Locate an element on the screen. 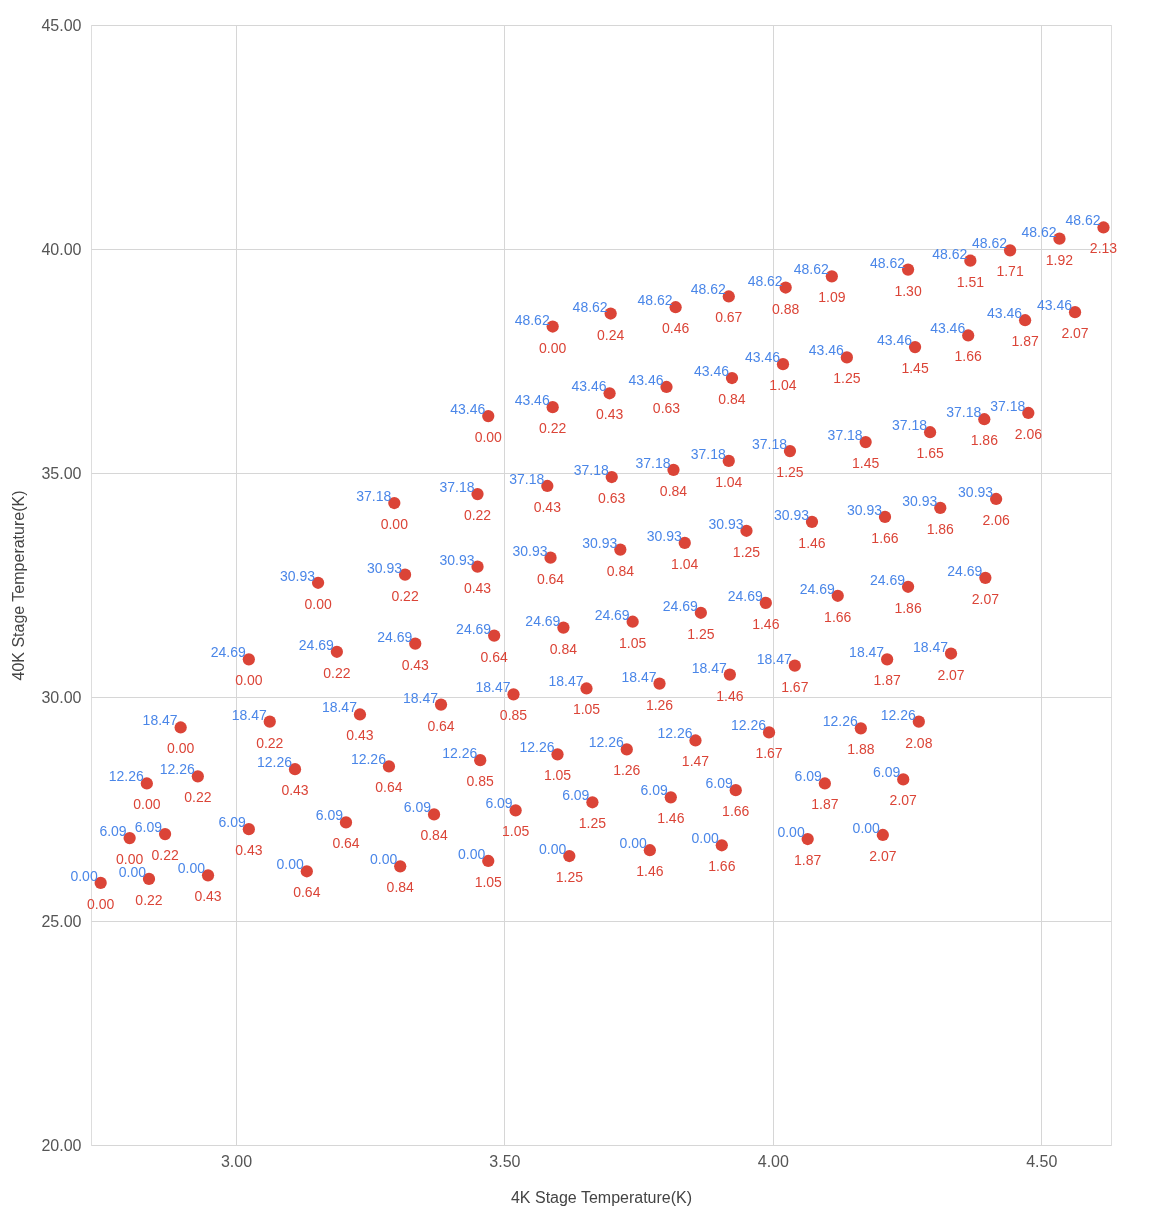 This screenshot has width=1151, height=1220. x-tick-label: 3.00 is located at coordinates (236, 1161).